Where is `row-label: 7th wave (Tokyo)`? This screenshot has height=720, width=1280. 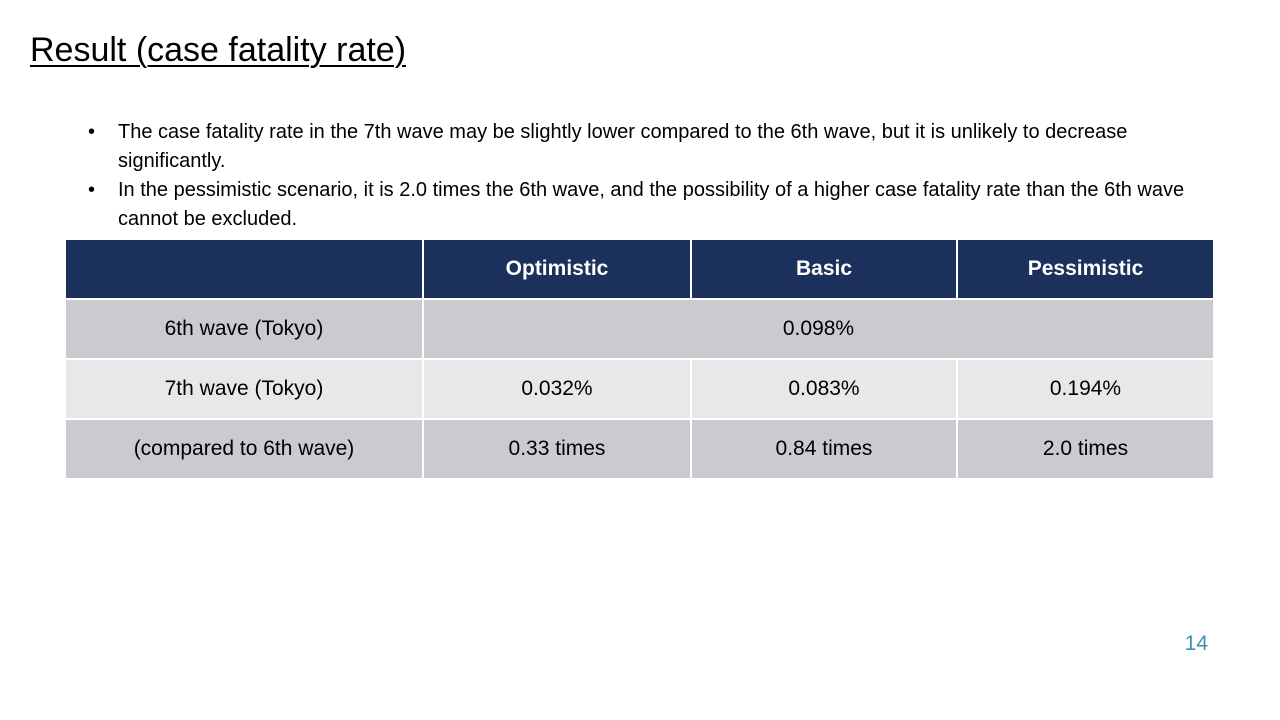
row-label: 7th wave (Tokyo) is located at coordinates (245, 389).